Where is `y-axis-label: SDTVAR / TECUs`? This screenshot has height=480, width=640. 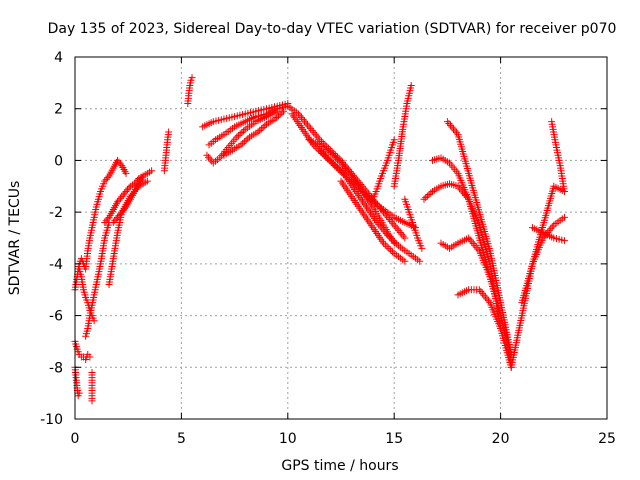 y-axis-label: SDTVAR / TECUs is located at coordinates (15, 238).